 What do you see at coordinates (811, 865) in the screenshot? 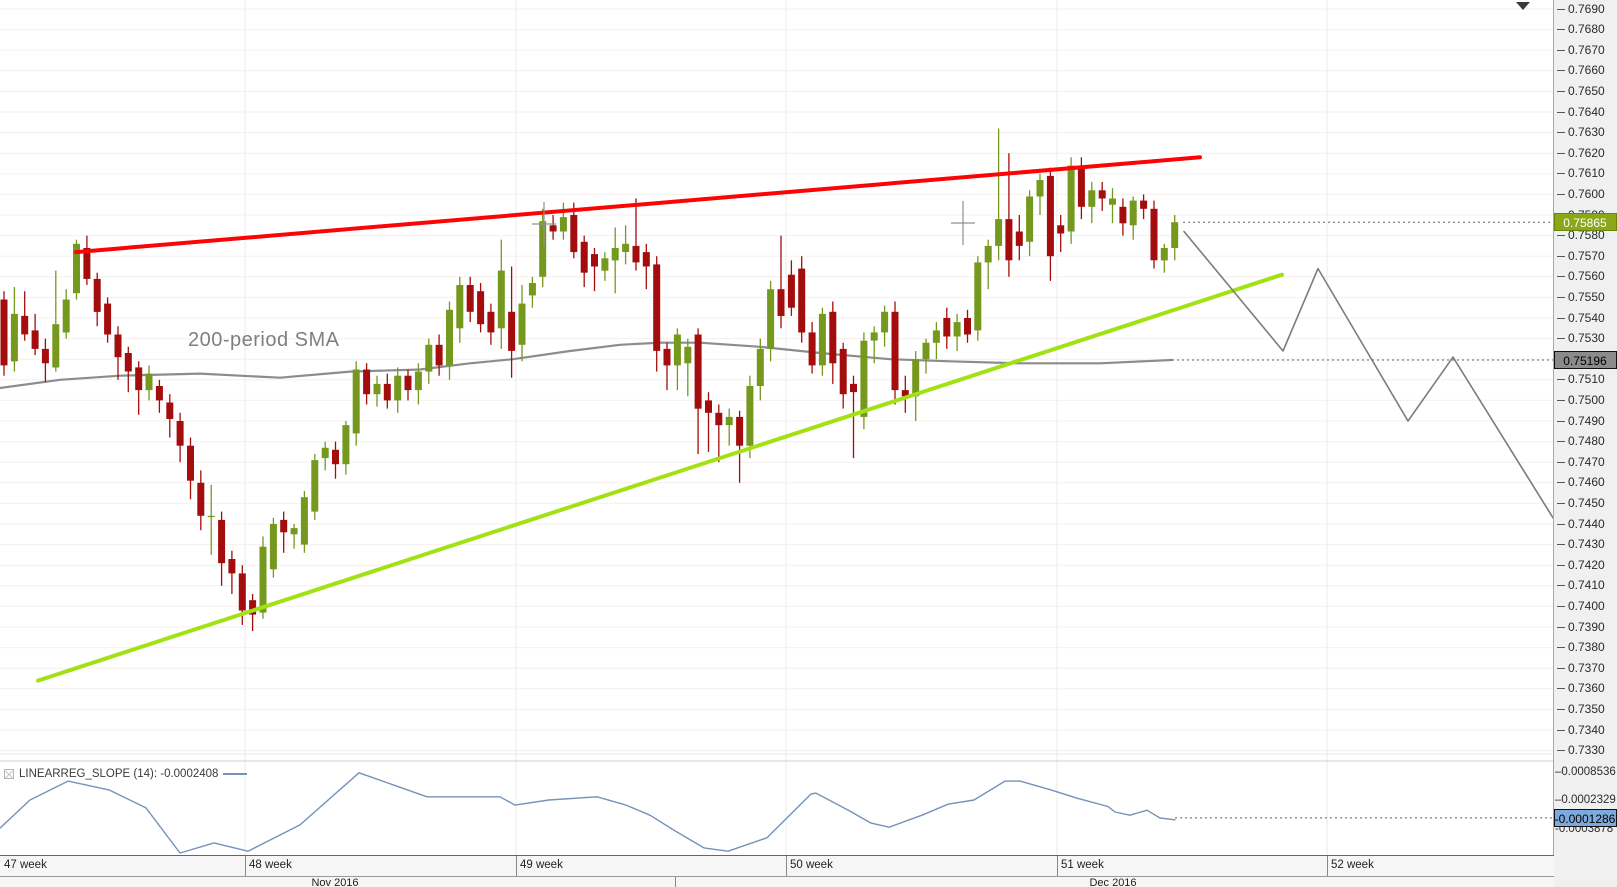
I see `week-label: 50 week` at bounding box center [811, 865].